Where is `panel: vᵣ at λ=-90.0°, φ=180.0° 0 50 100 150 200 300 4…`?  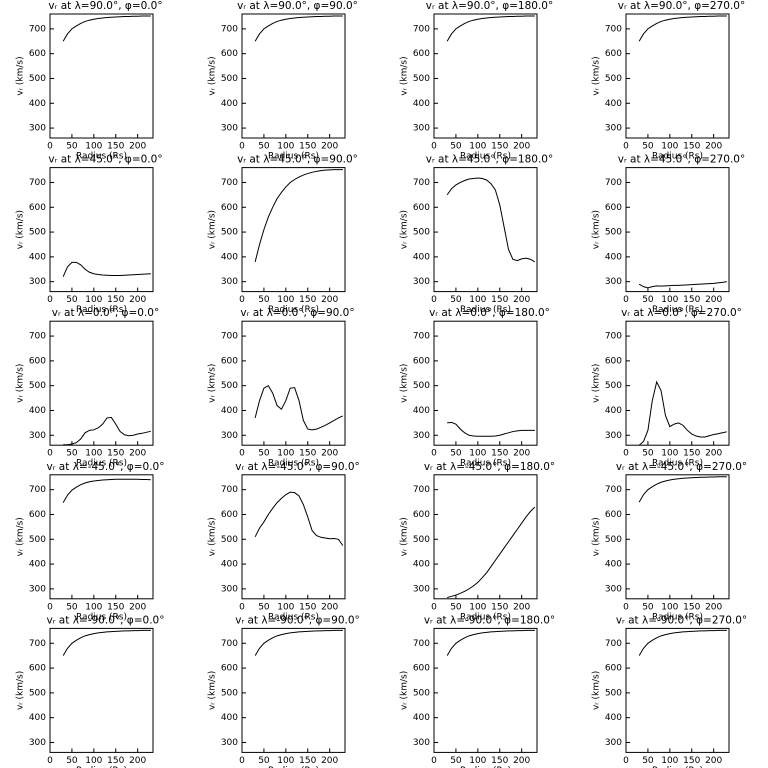
panel: vᵣ at λ=-90.0°, φ=180.0° 0 50 100 150 200 300 4… is located at coordinates (478, 691).